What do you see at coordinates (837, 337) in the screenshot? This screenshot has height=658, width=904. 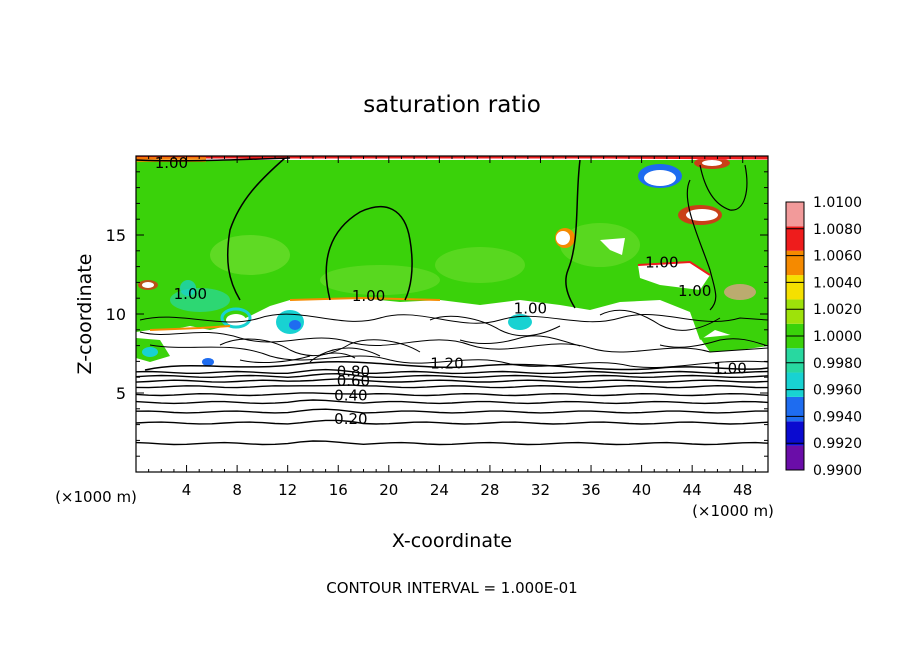 I see `colorbar-label: 1.0000` at bounding box center [837, 337].